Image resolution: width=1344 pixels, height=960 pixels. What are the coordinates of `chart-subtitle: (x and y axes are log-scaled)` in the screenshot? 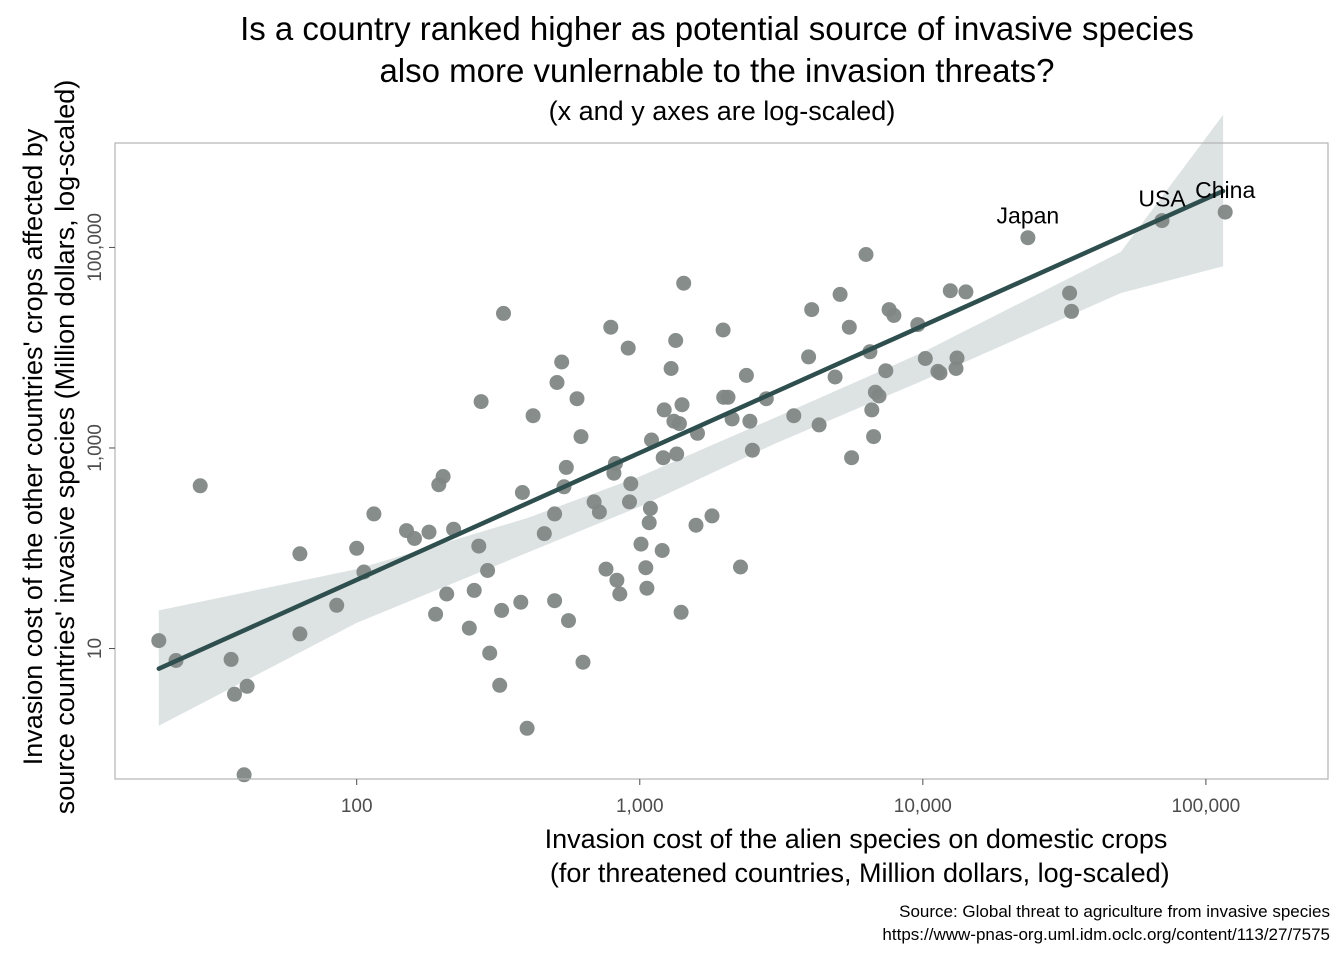 It's located at (722, 111).